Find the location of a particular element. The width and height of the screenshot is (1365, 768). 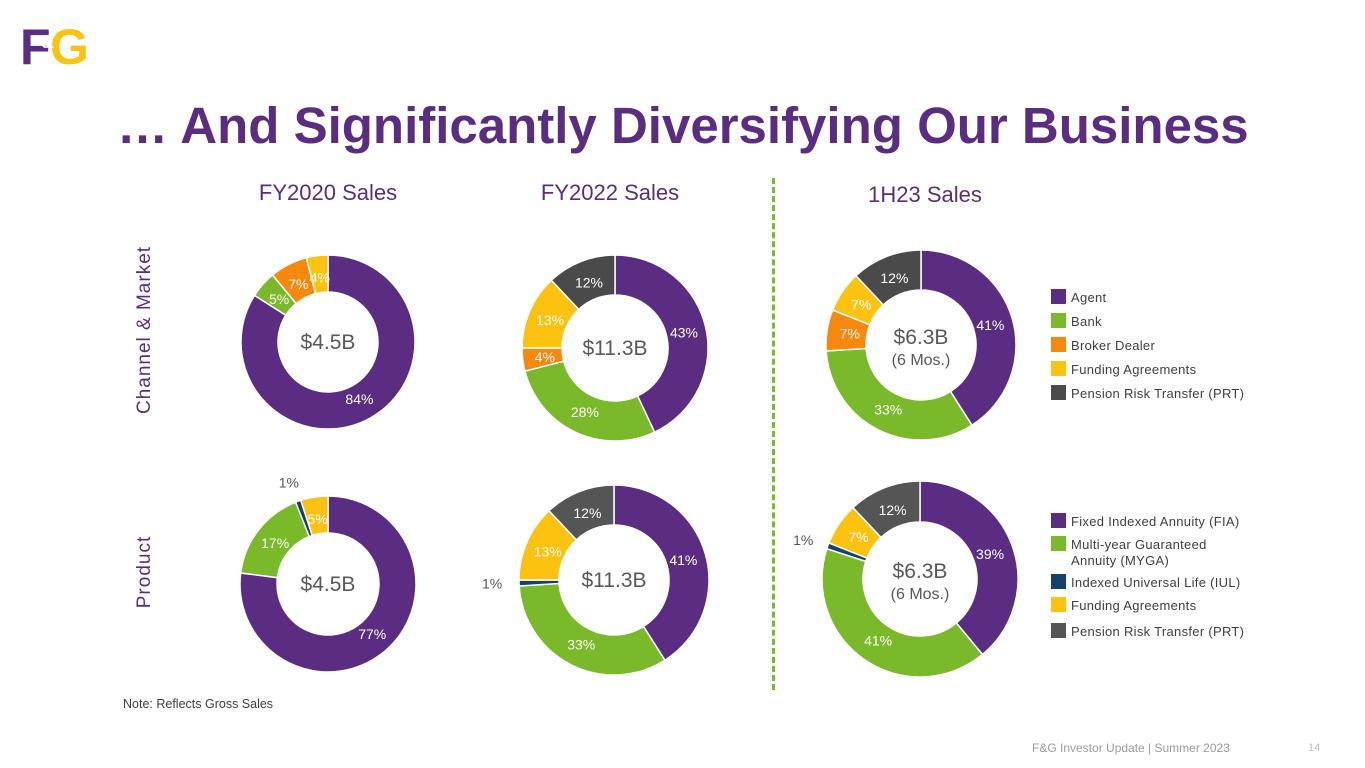

slice-label: 84% is located at coordinates (359, 399).